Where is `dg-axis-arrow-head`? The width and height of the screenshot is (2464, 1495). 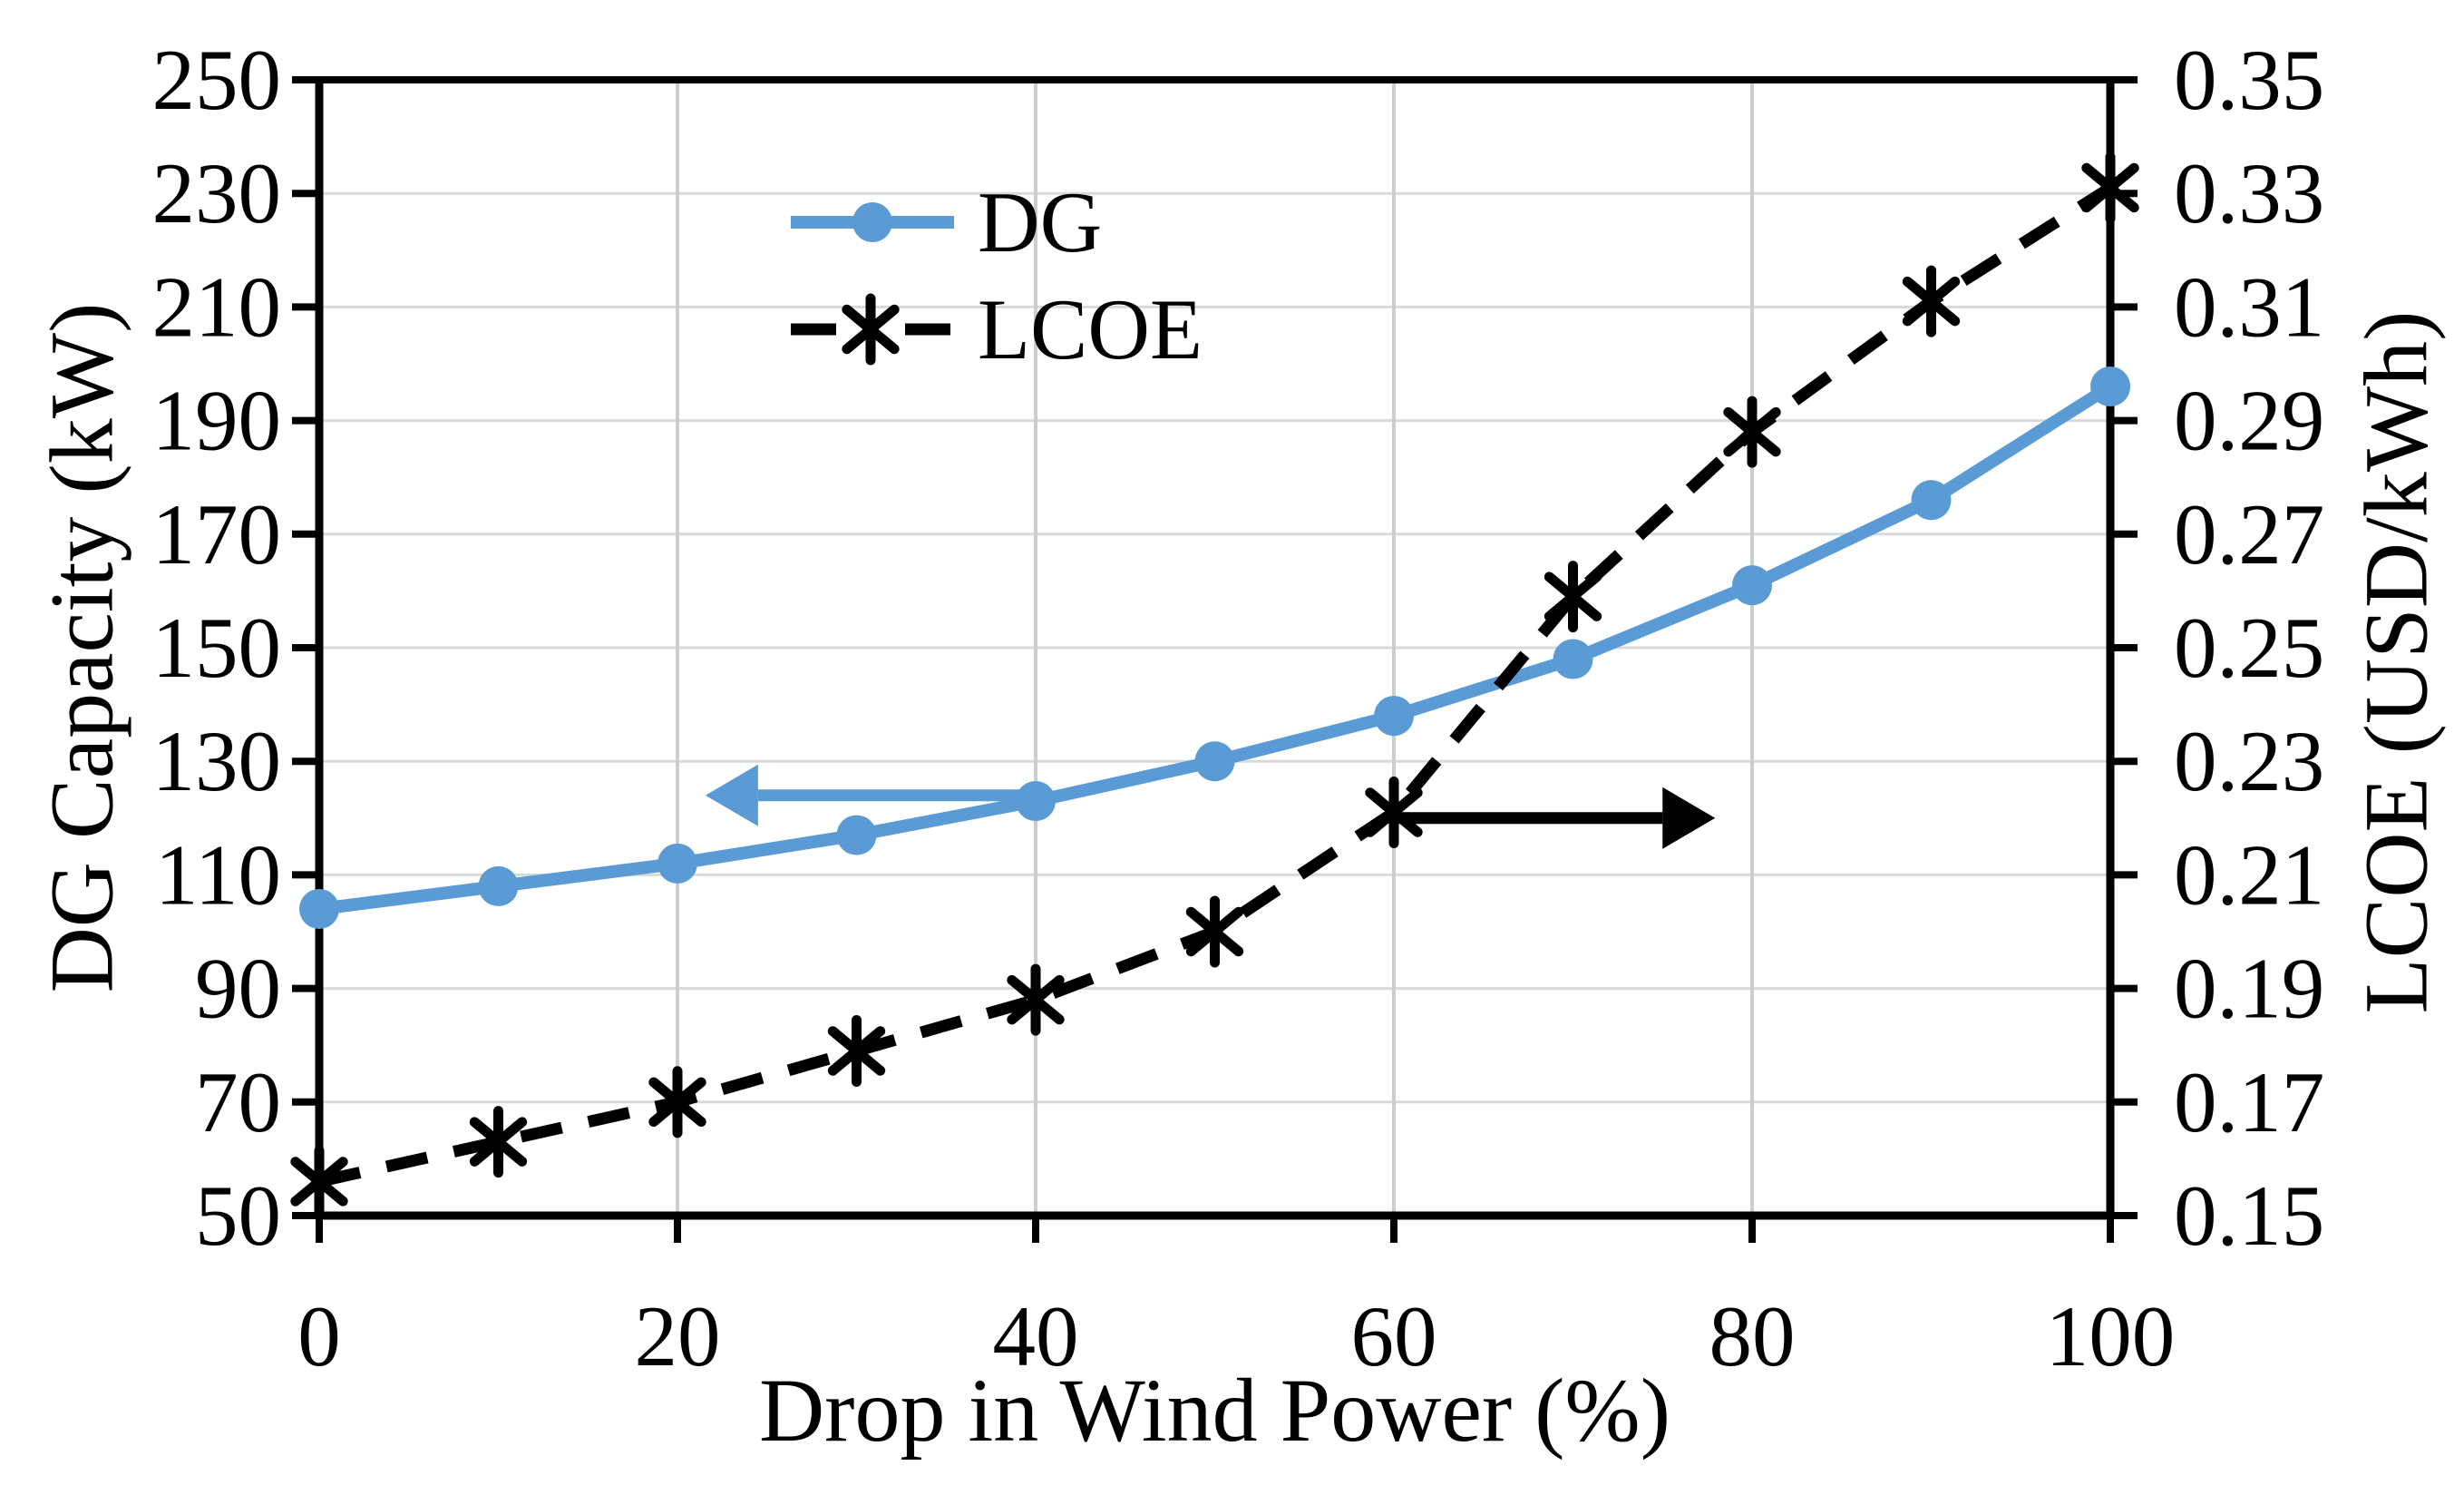 dg-axis-arrow-head is located at coordinates (731, 795).